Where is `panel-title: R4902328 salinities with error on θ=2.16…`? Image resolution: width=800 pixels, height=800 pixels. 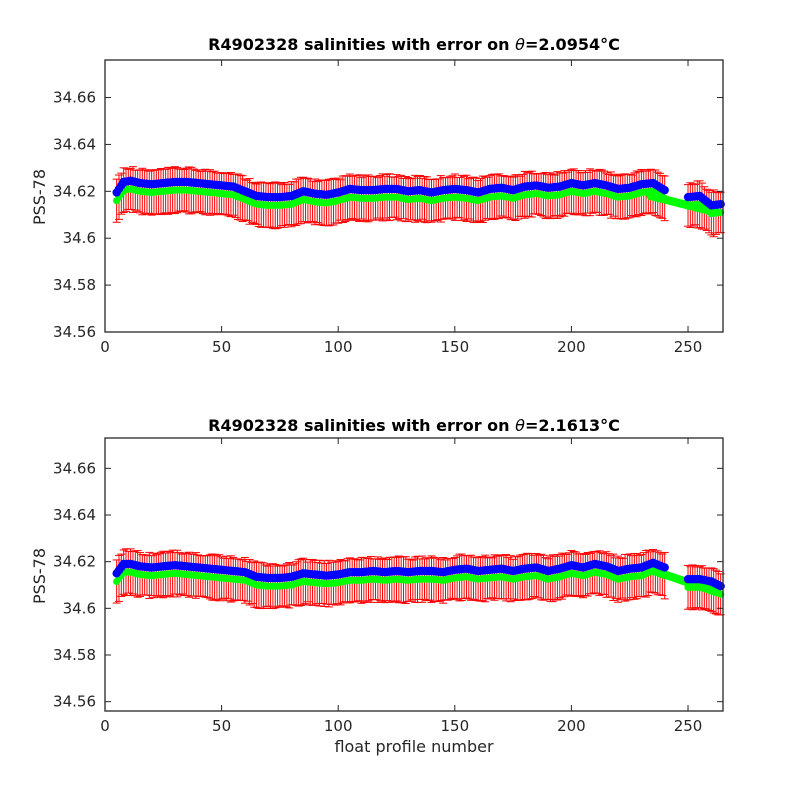
panel-title: R4902328 salinities with error on θ=2.16… is located at coordinates (414, 425).